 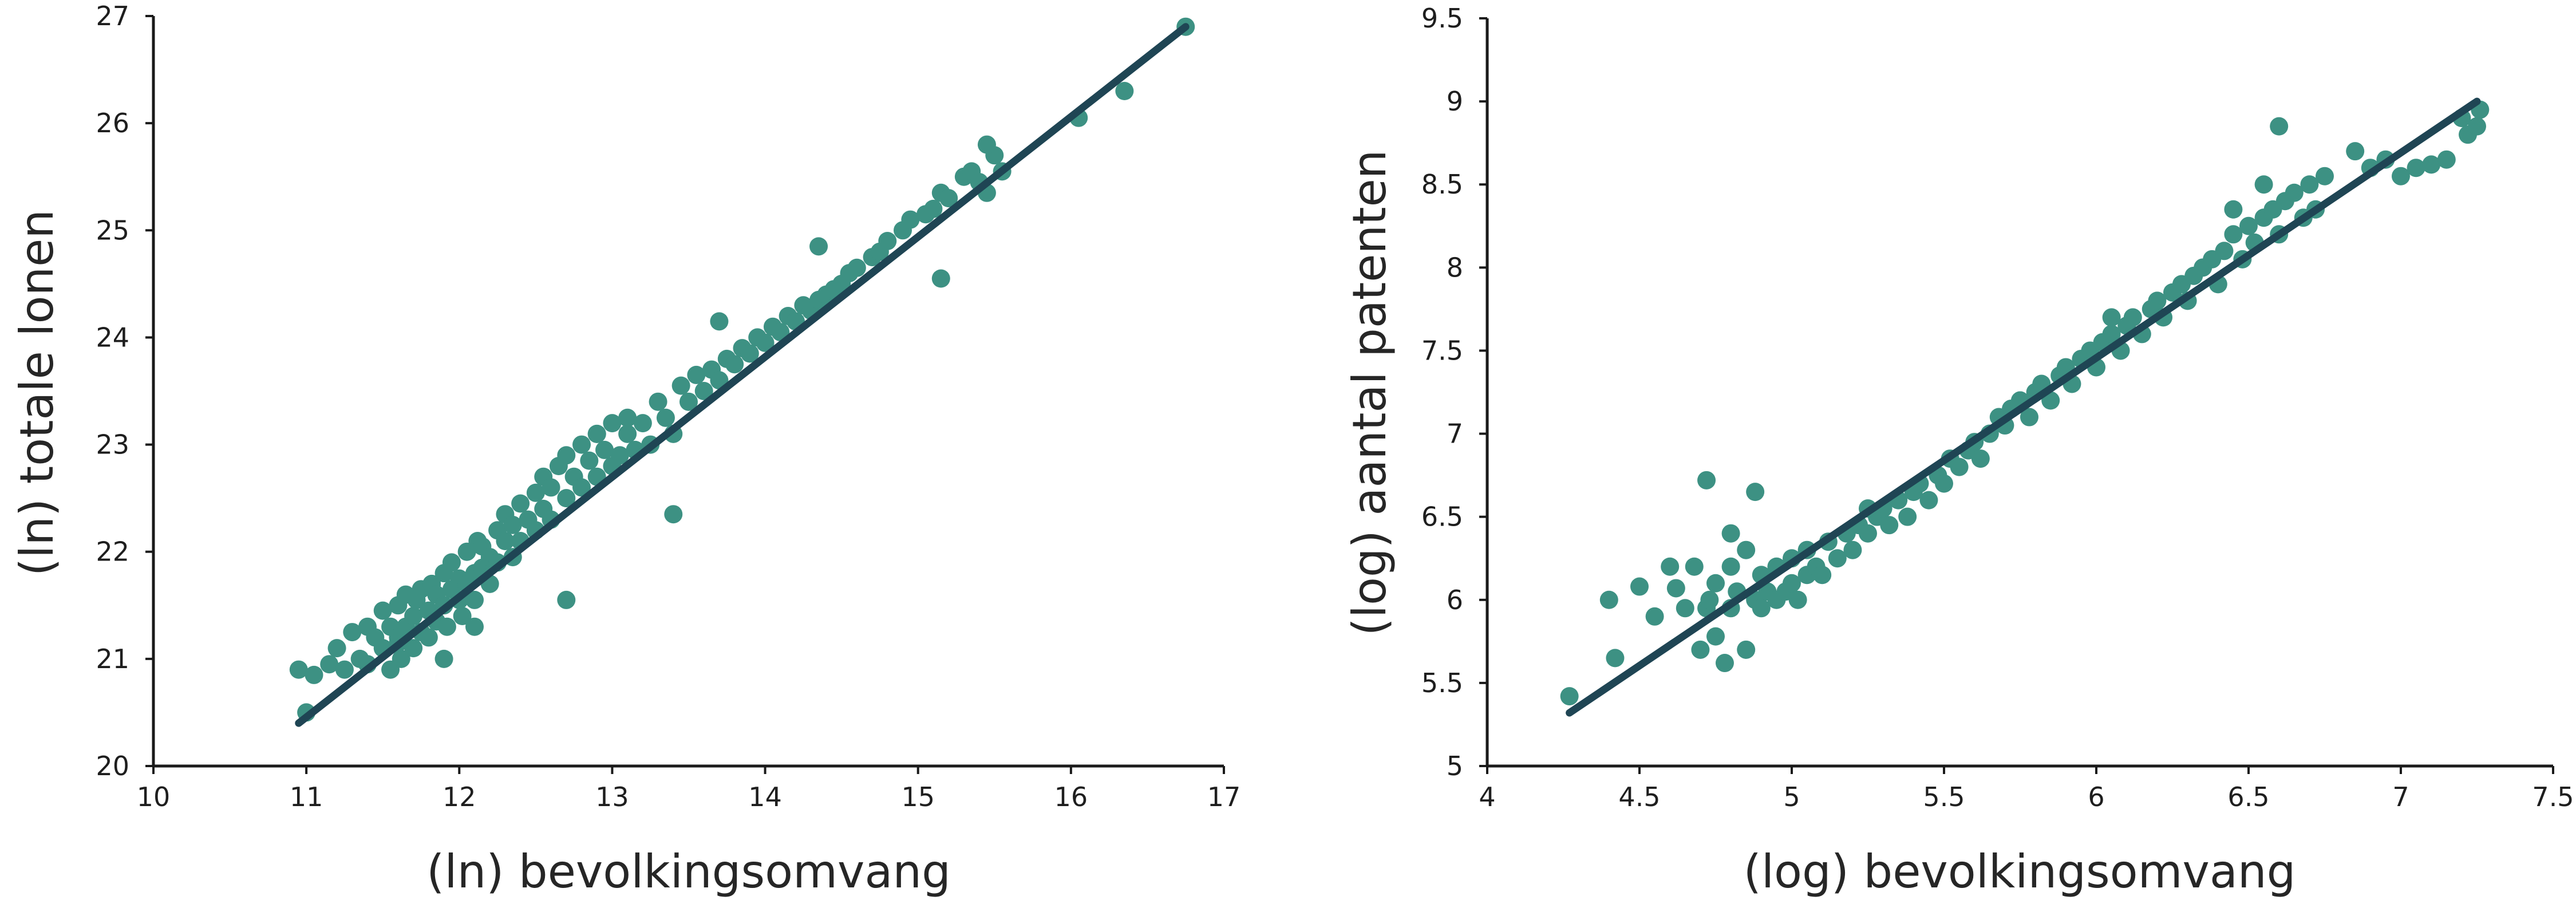 I want to click on x-tick-label: 10, so click(x=154, y=796).